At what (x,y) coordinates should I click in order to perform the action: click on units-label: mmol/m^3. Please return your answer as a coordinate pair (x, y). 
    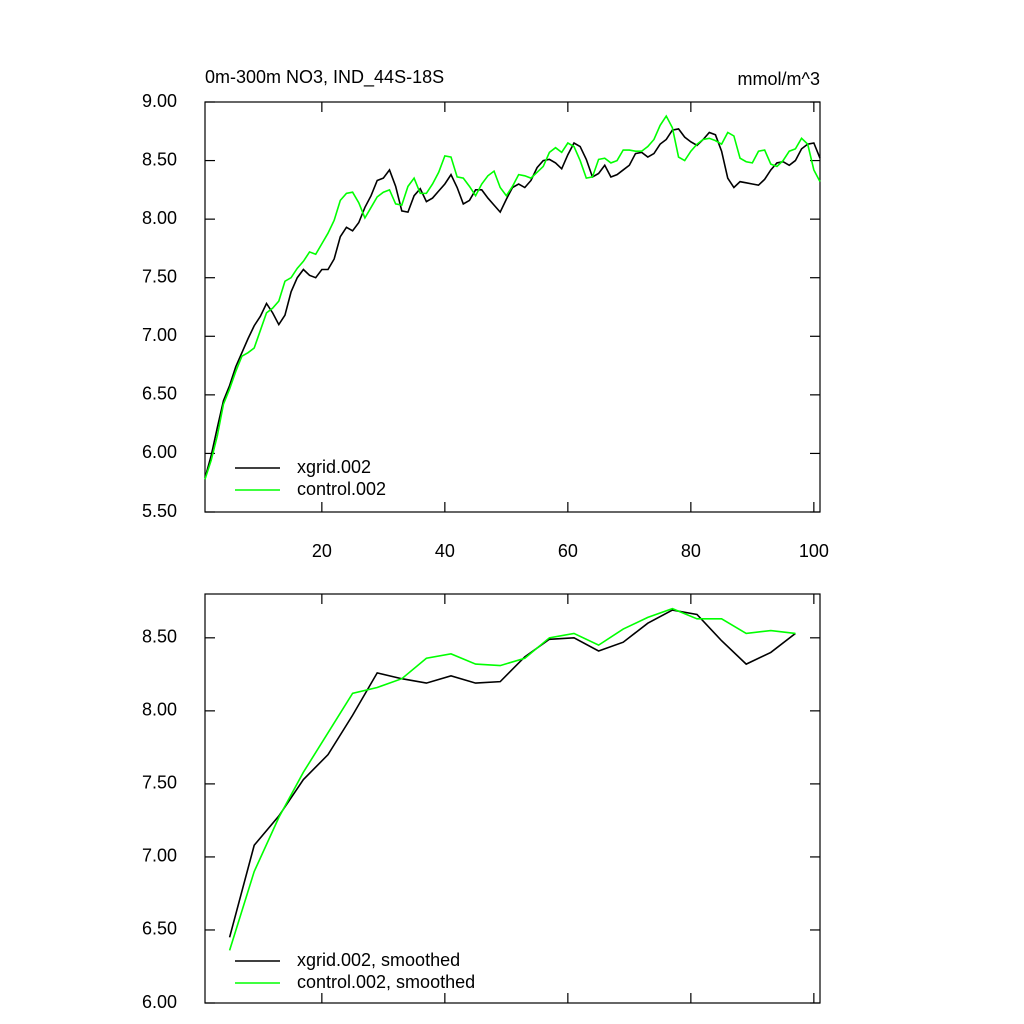
    Looking at the image, I should click on (779, 79).